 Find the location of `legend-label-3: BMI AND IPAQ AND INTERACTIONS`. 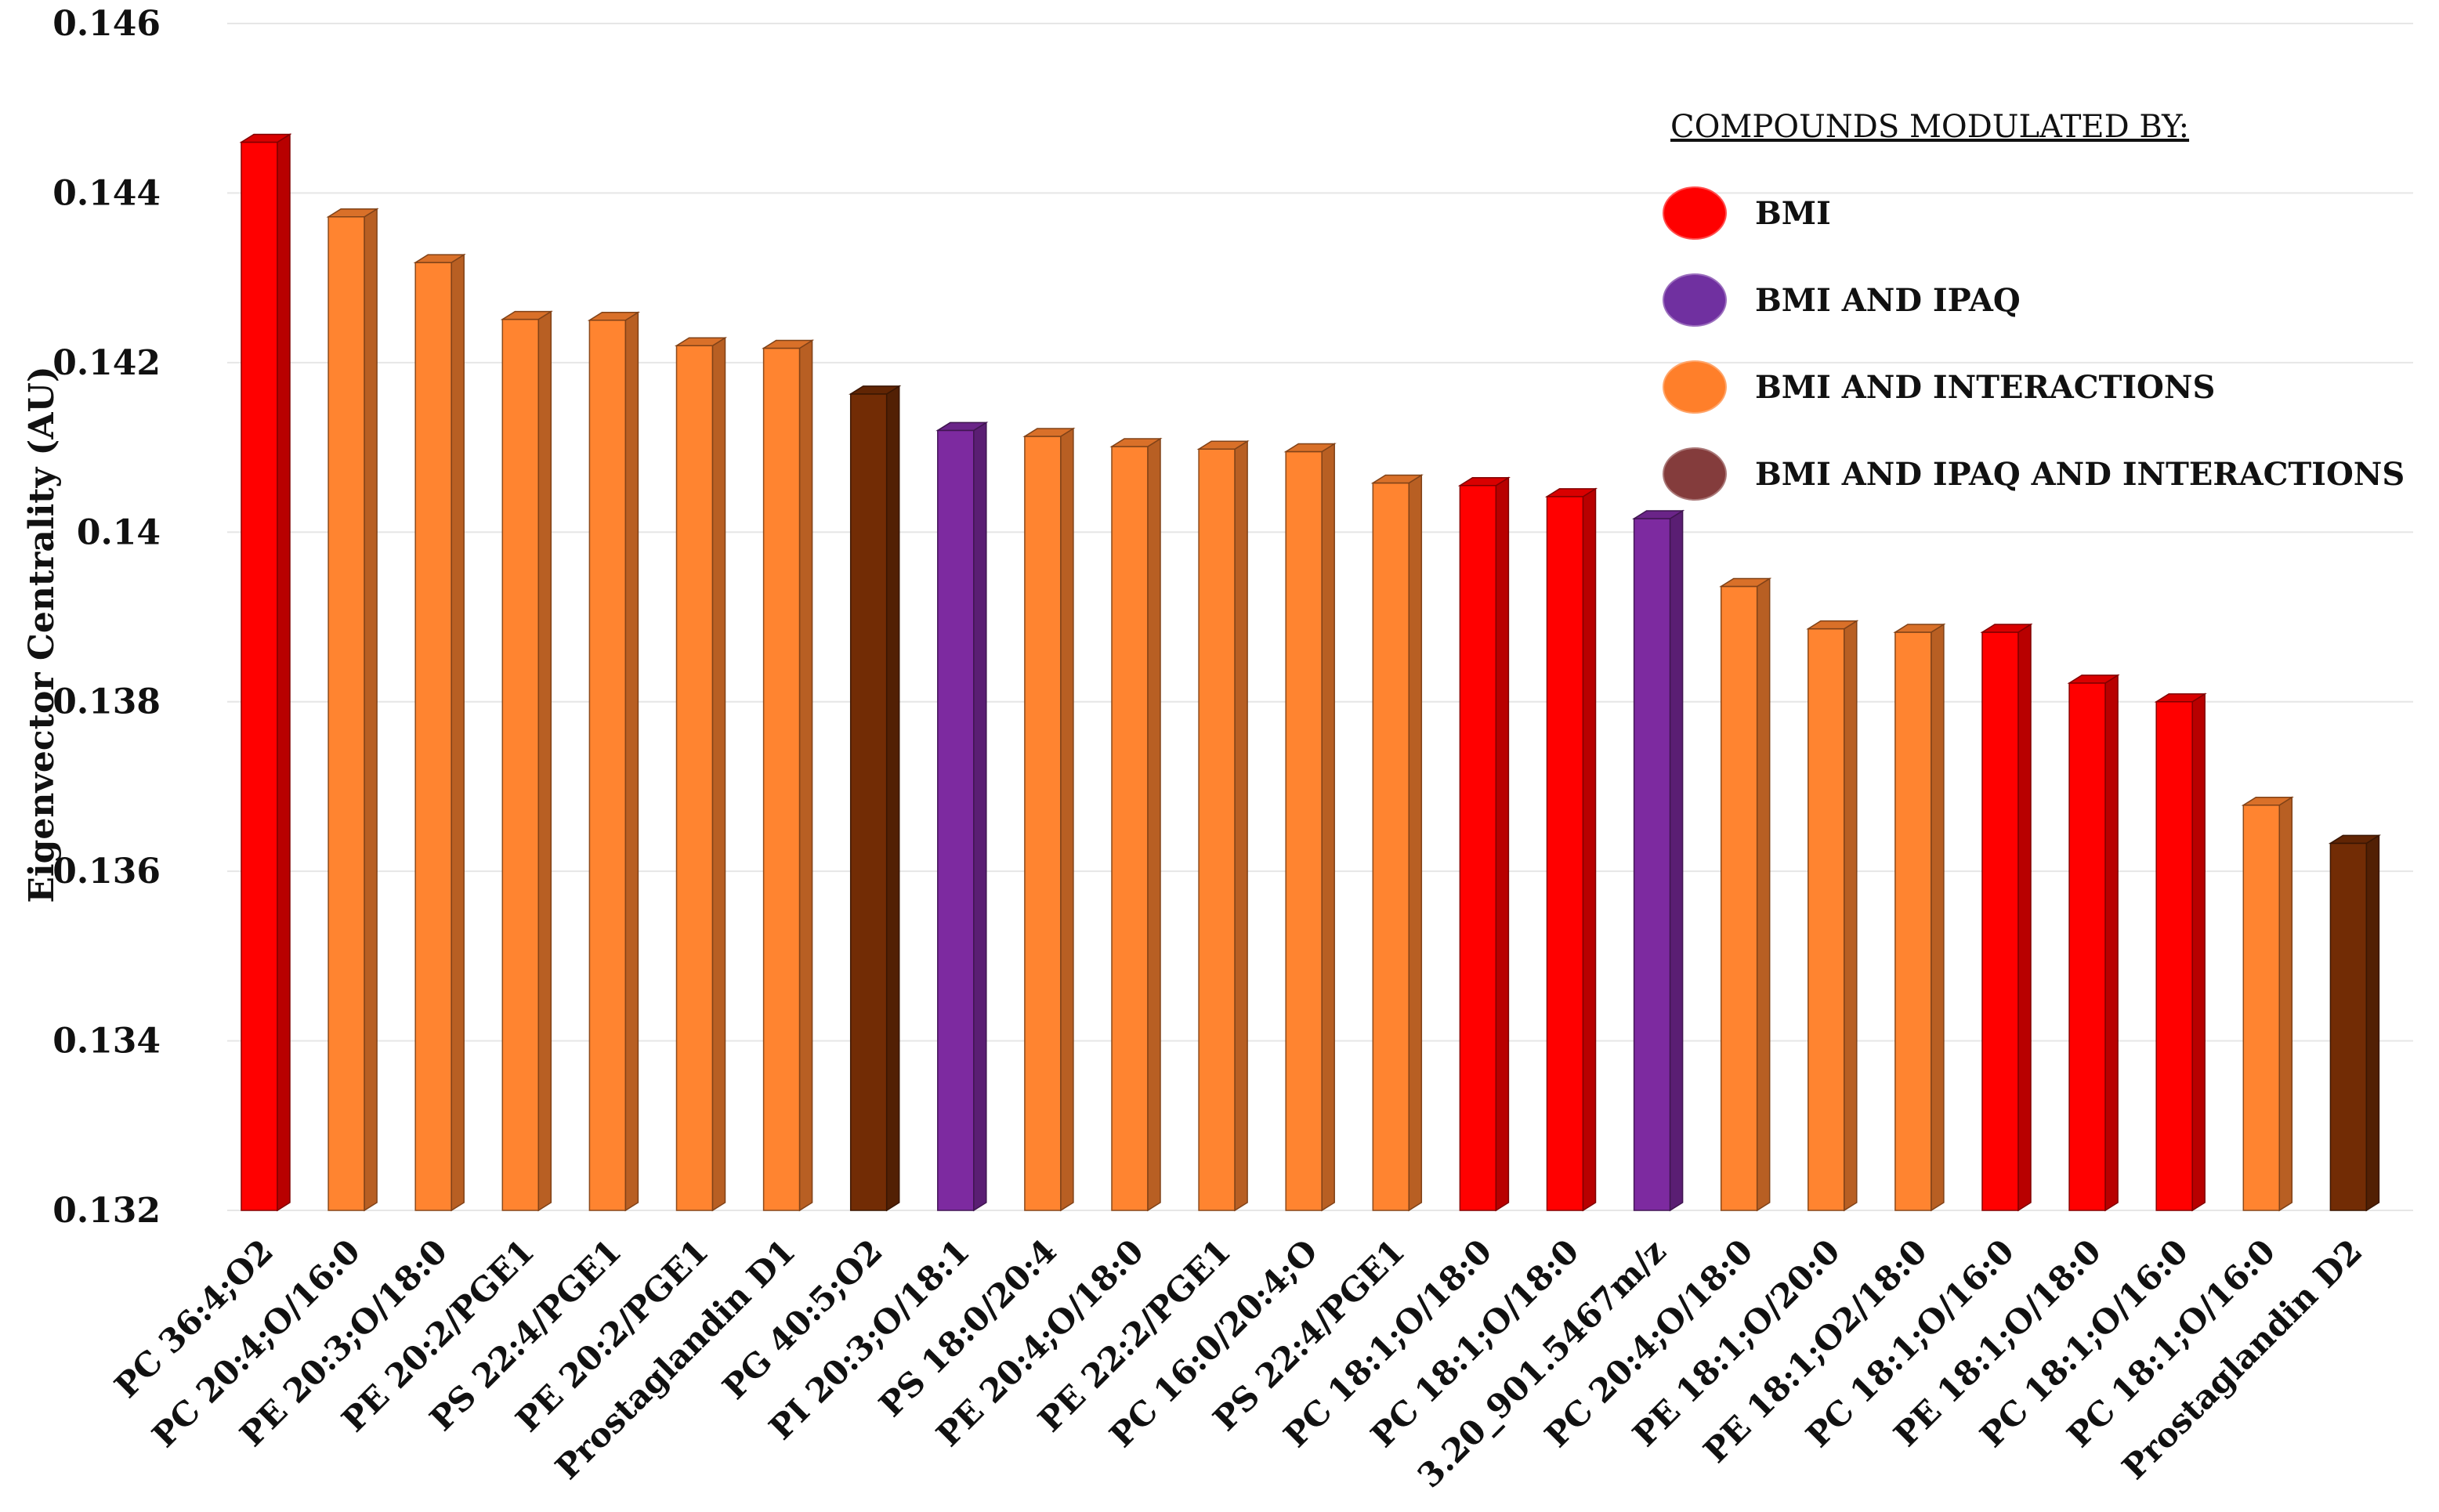

legend-label-3: BMI AND IPAQ AND INTERACTIONS is located at coordinates (2080, 475).